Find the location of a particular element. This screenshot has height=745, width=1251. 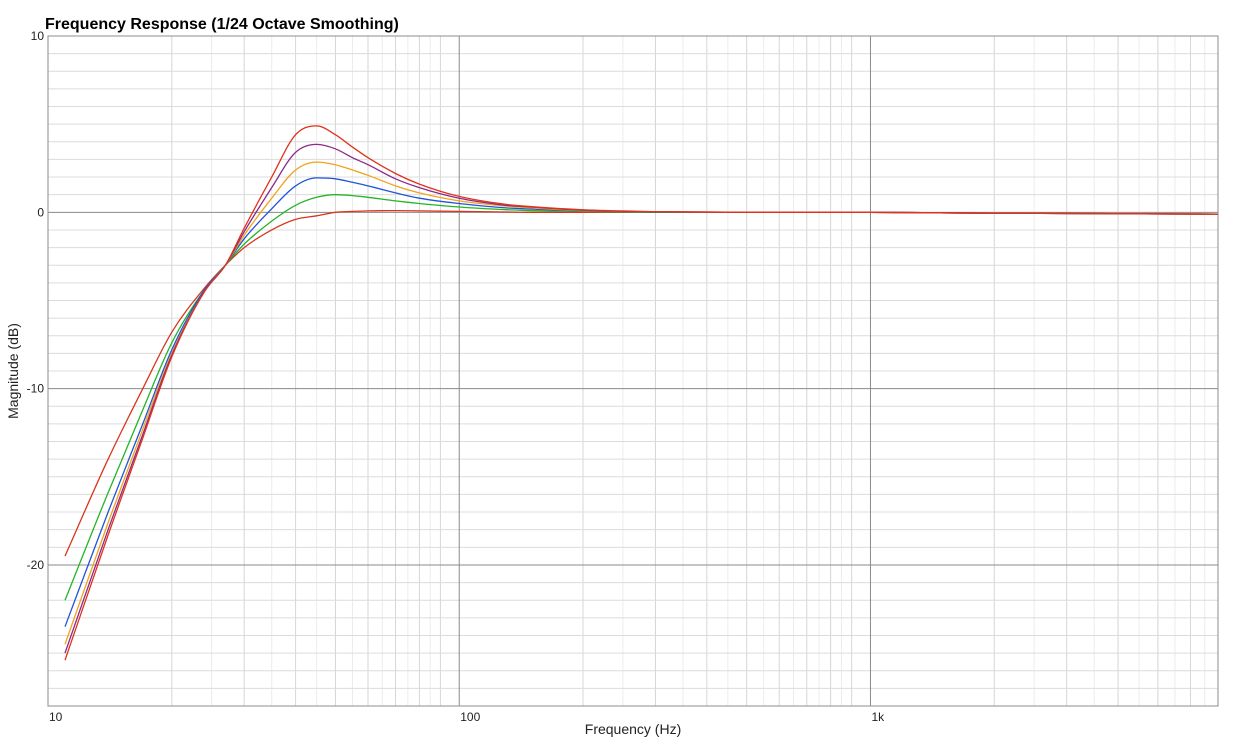

y-axis-label: Magnitude (dB) is located at coordinates (13, 371).